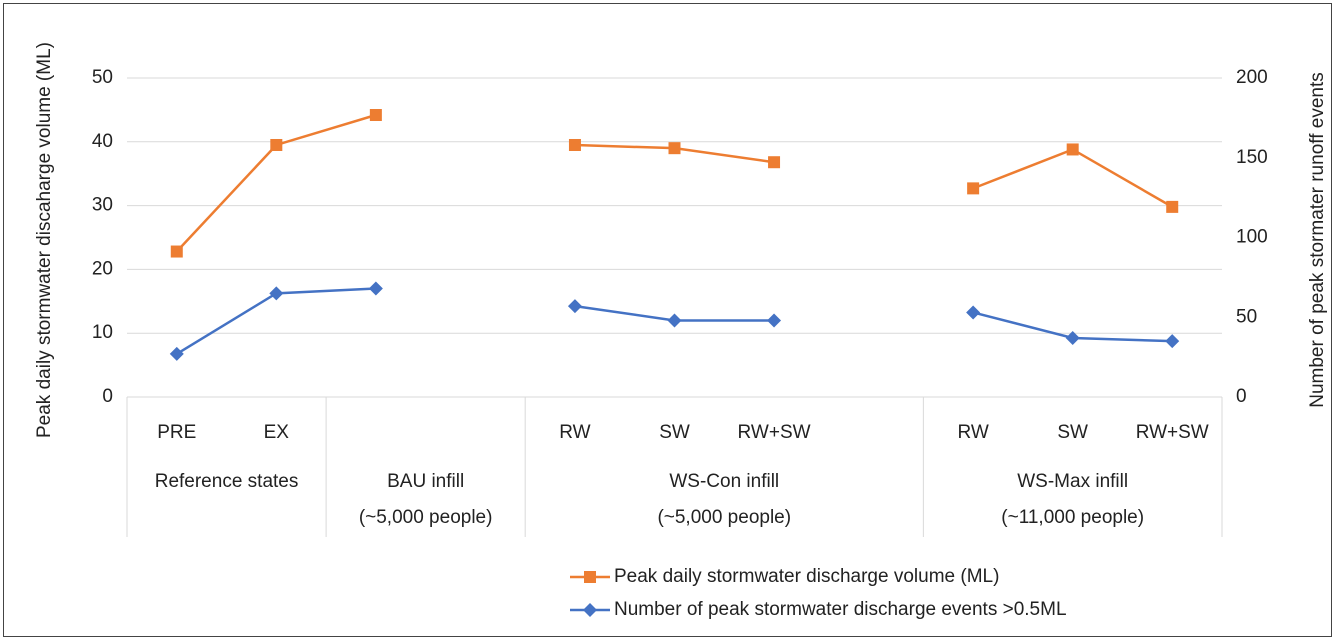  What do you see at coordinates (277, 432) in the screenshot?
I see `x-tick-label: EX` at bounding box center [277, 432].